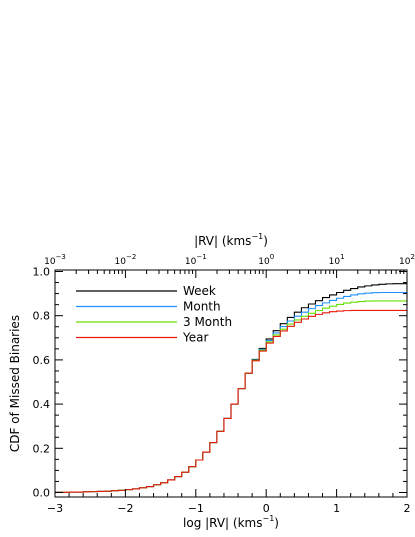  I want to click on x-tick-label: −3, so click(55, 508).